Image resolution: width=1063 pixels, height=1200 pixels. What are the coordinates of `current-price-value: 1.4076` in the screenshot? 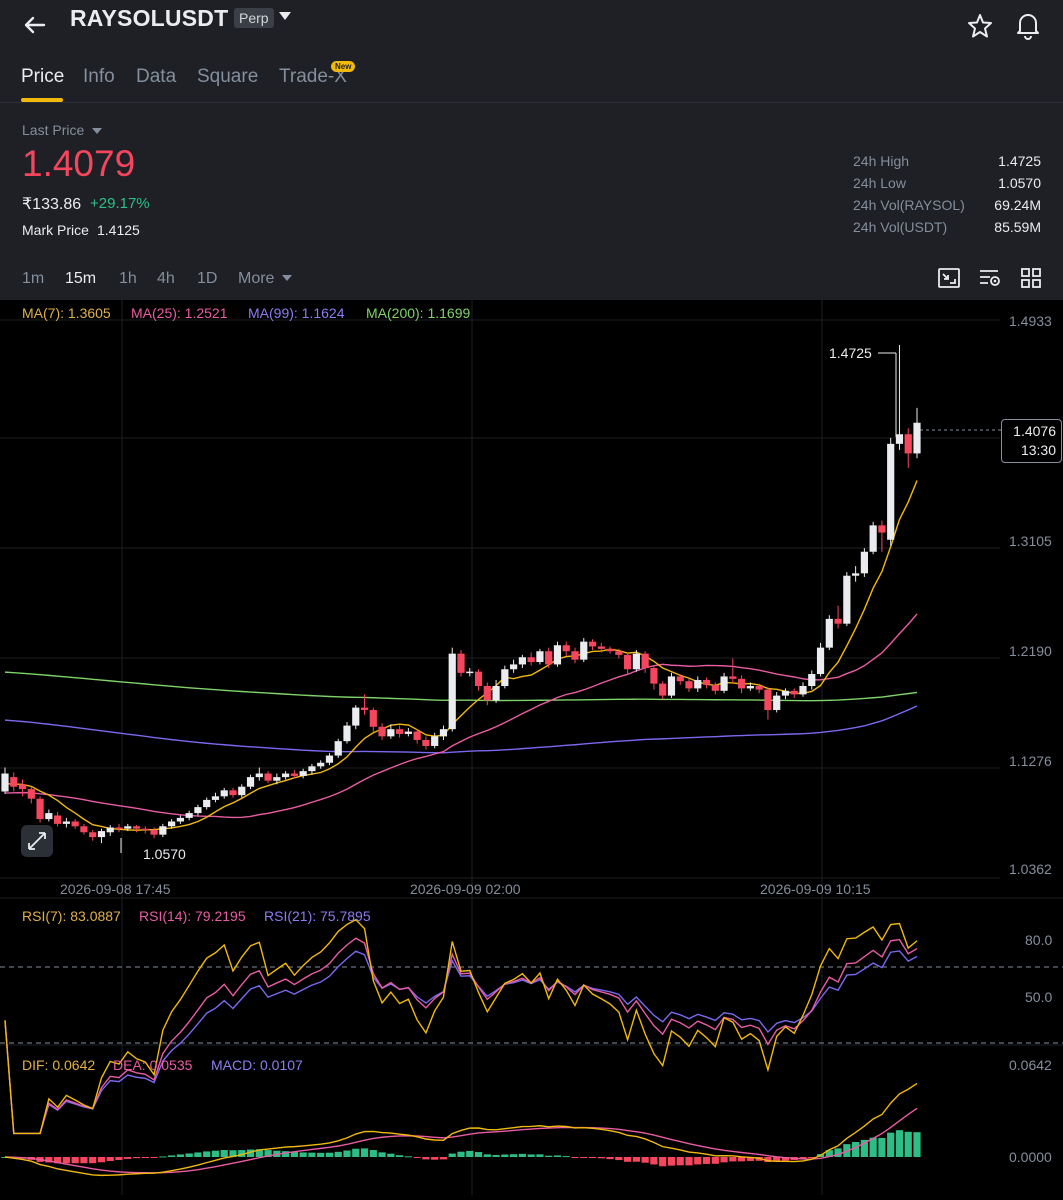 It's located at (1034, 431).